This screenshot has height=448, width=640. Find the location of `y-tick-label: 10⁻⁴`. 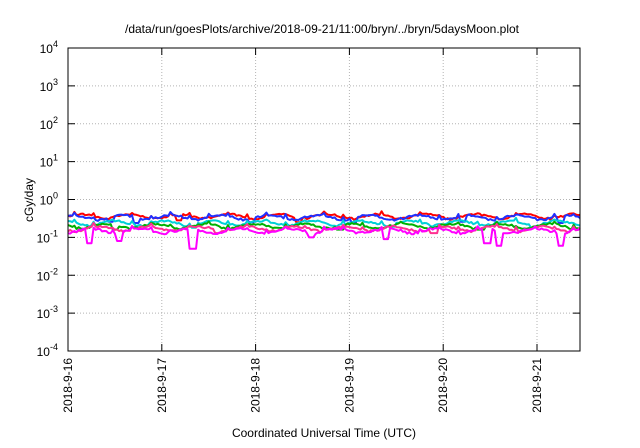

y-tick-label: 10⁻⁴ is located at coordinates (47, 350).